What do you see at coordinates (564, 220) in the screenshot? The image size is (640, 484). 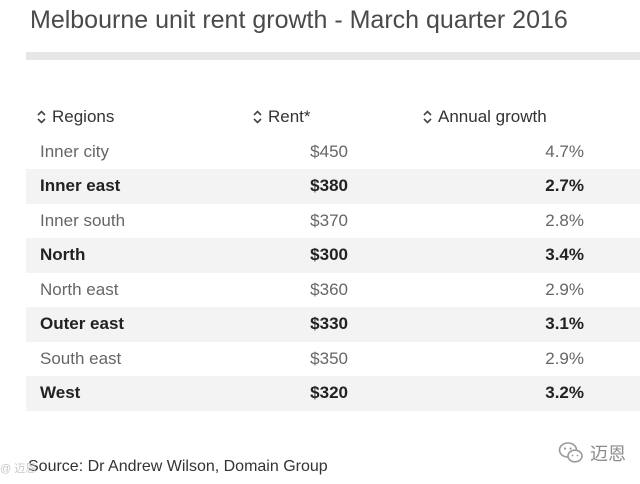 I see `growth-cell: 2.8%` at bounding box center [564, 220].